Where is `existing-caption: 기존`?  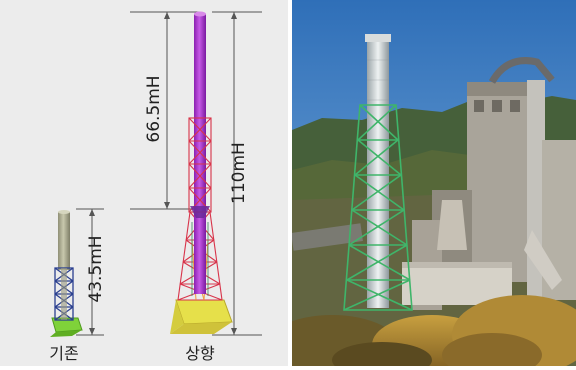
existing-caption: 기존 is located at coordinates (64, 353).